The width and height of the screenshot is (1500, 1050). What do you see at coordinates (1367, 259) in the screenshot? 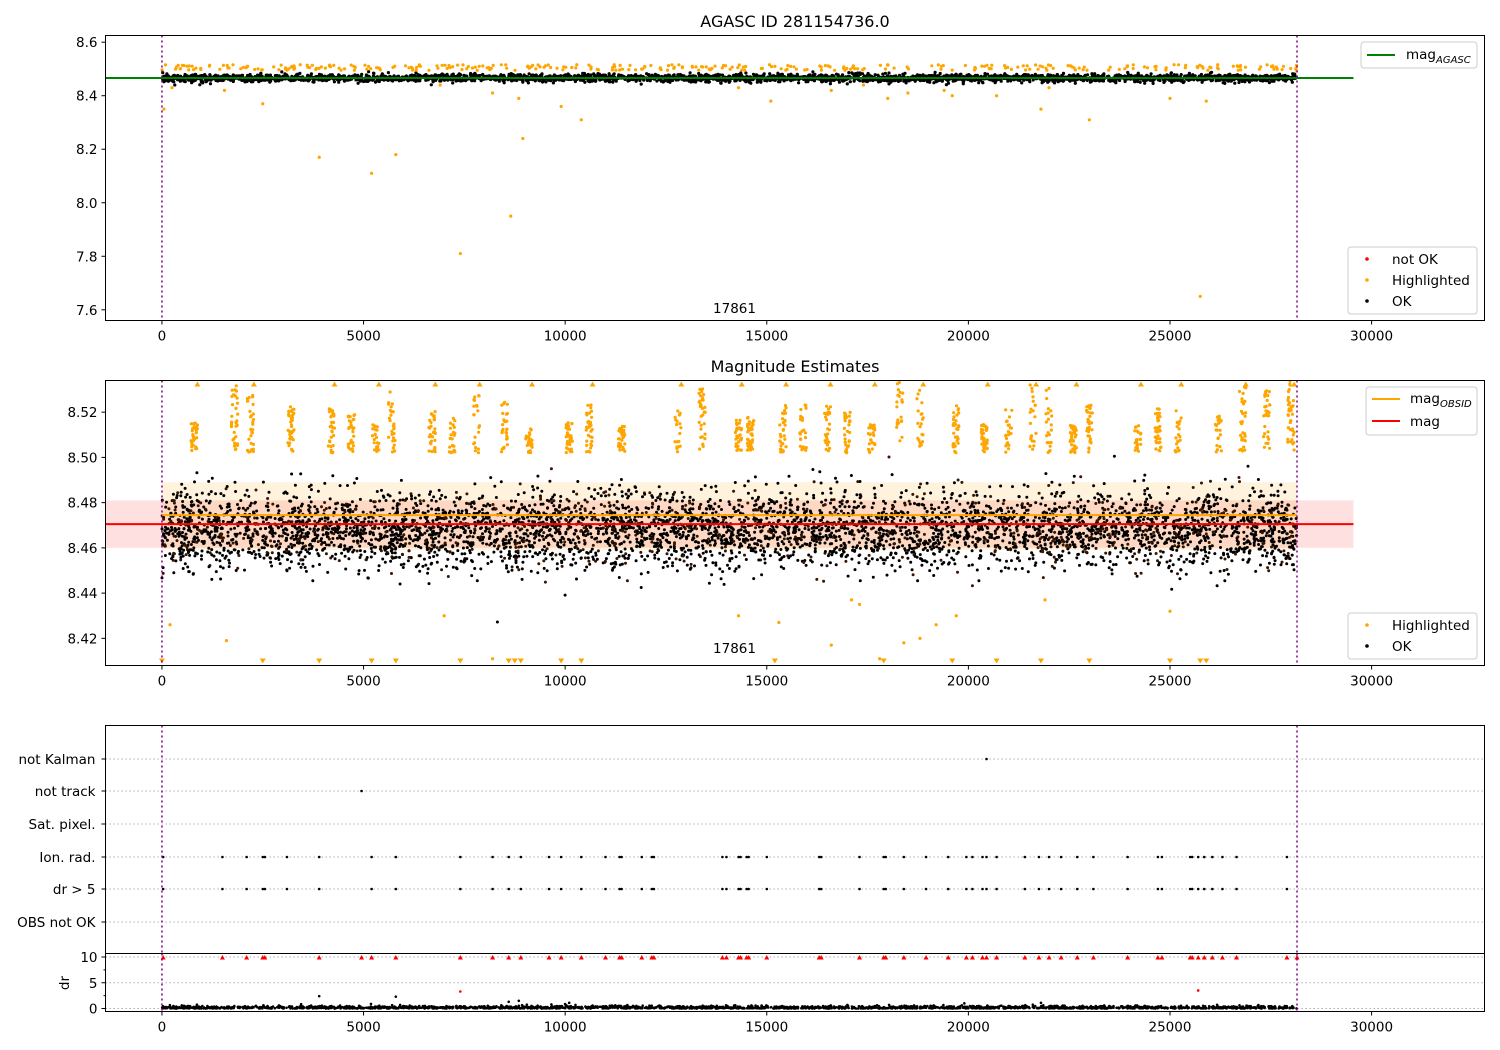
I see `legend-not-ok-marker` at bounding box center [1367, 259].